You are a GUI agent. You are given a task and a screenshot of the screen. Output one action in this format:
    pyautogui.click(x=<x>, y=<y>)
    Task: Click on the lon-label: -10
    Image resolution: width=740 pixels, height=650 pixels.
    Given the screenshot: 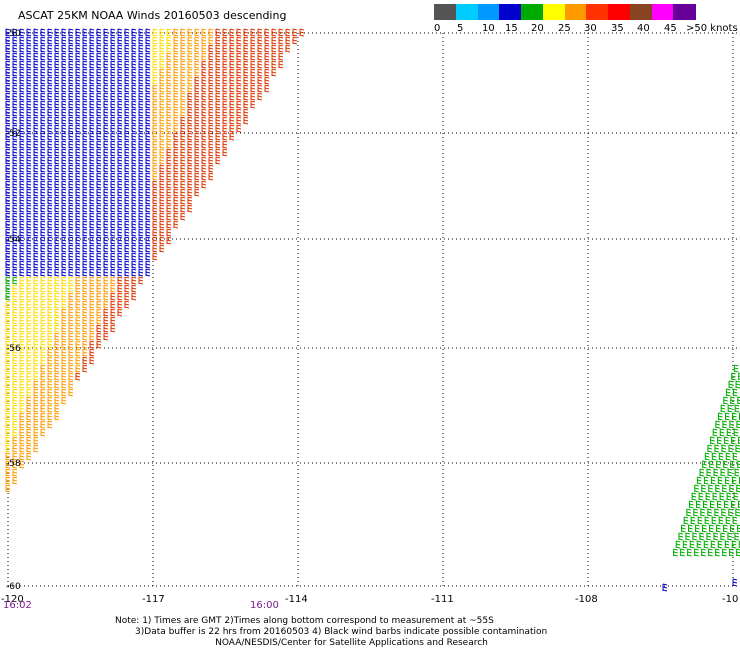 What is the action you would take?
    pyautogui.click(x=730, y=599)
    